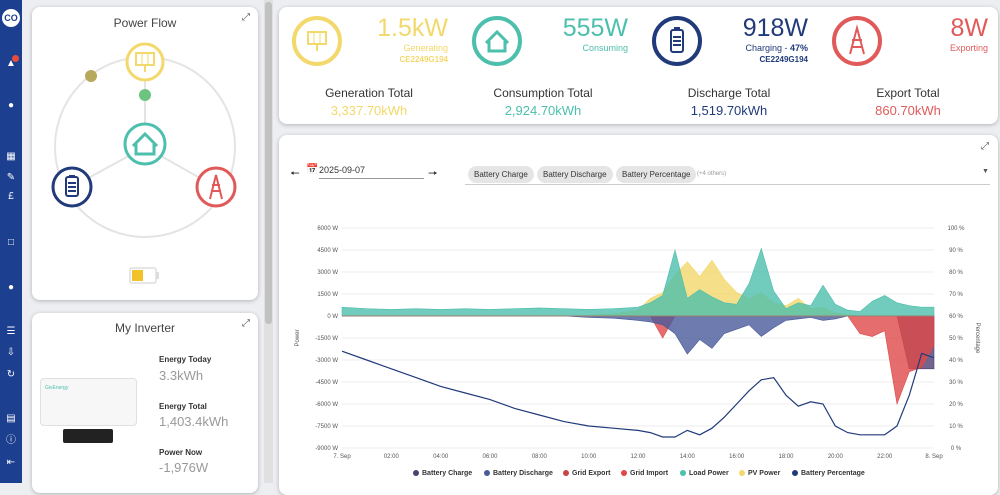  What do you see at coordinates (956, 273) in the screenshot?
I see `y-right-tick-label: 80 %` at bounding box center [956, 273].